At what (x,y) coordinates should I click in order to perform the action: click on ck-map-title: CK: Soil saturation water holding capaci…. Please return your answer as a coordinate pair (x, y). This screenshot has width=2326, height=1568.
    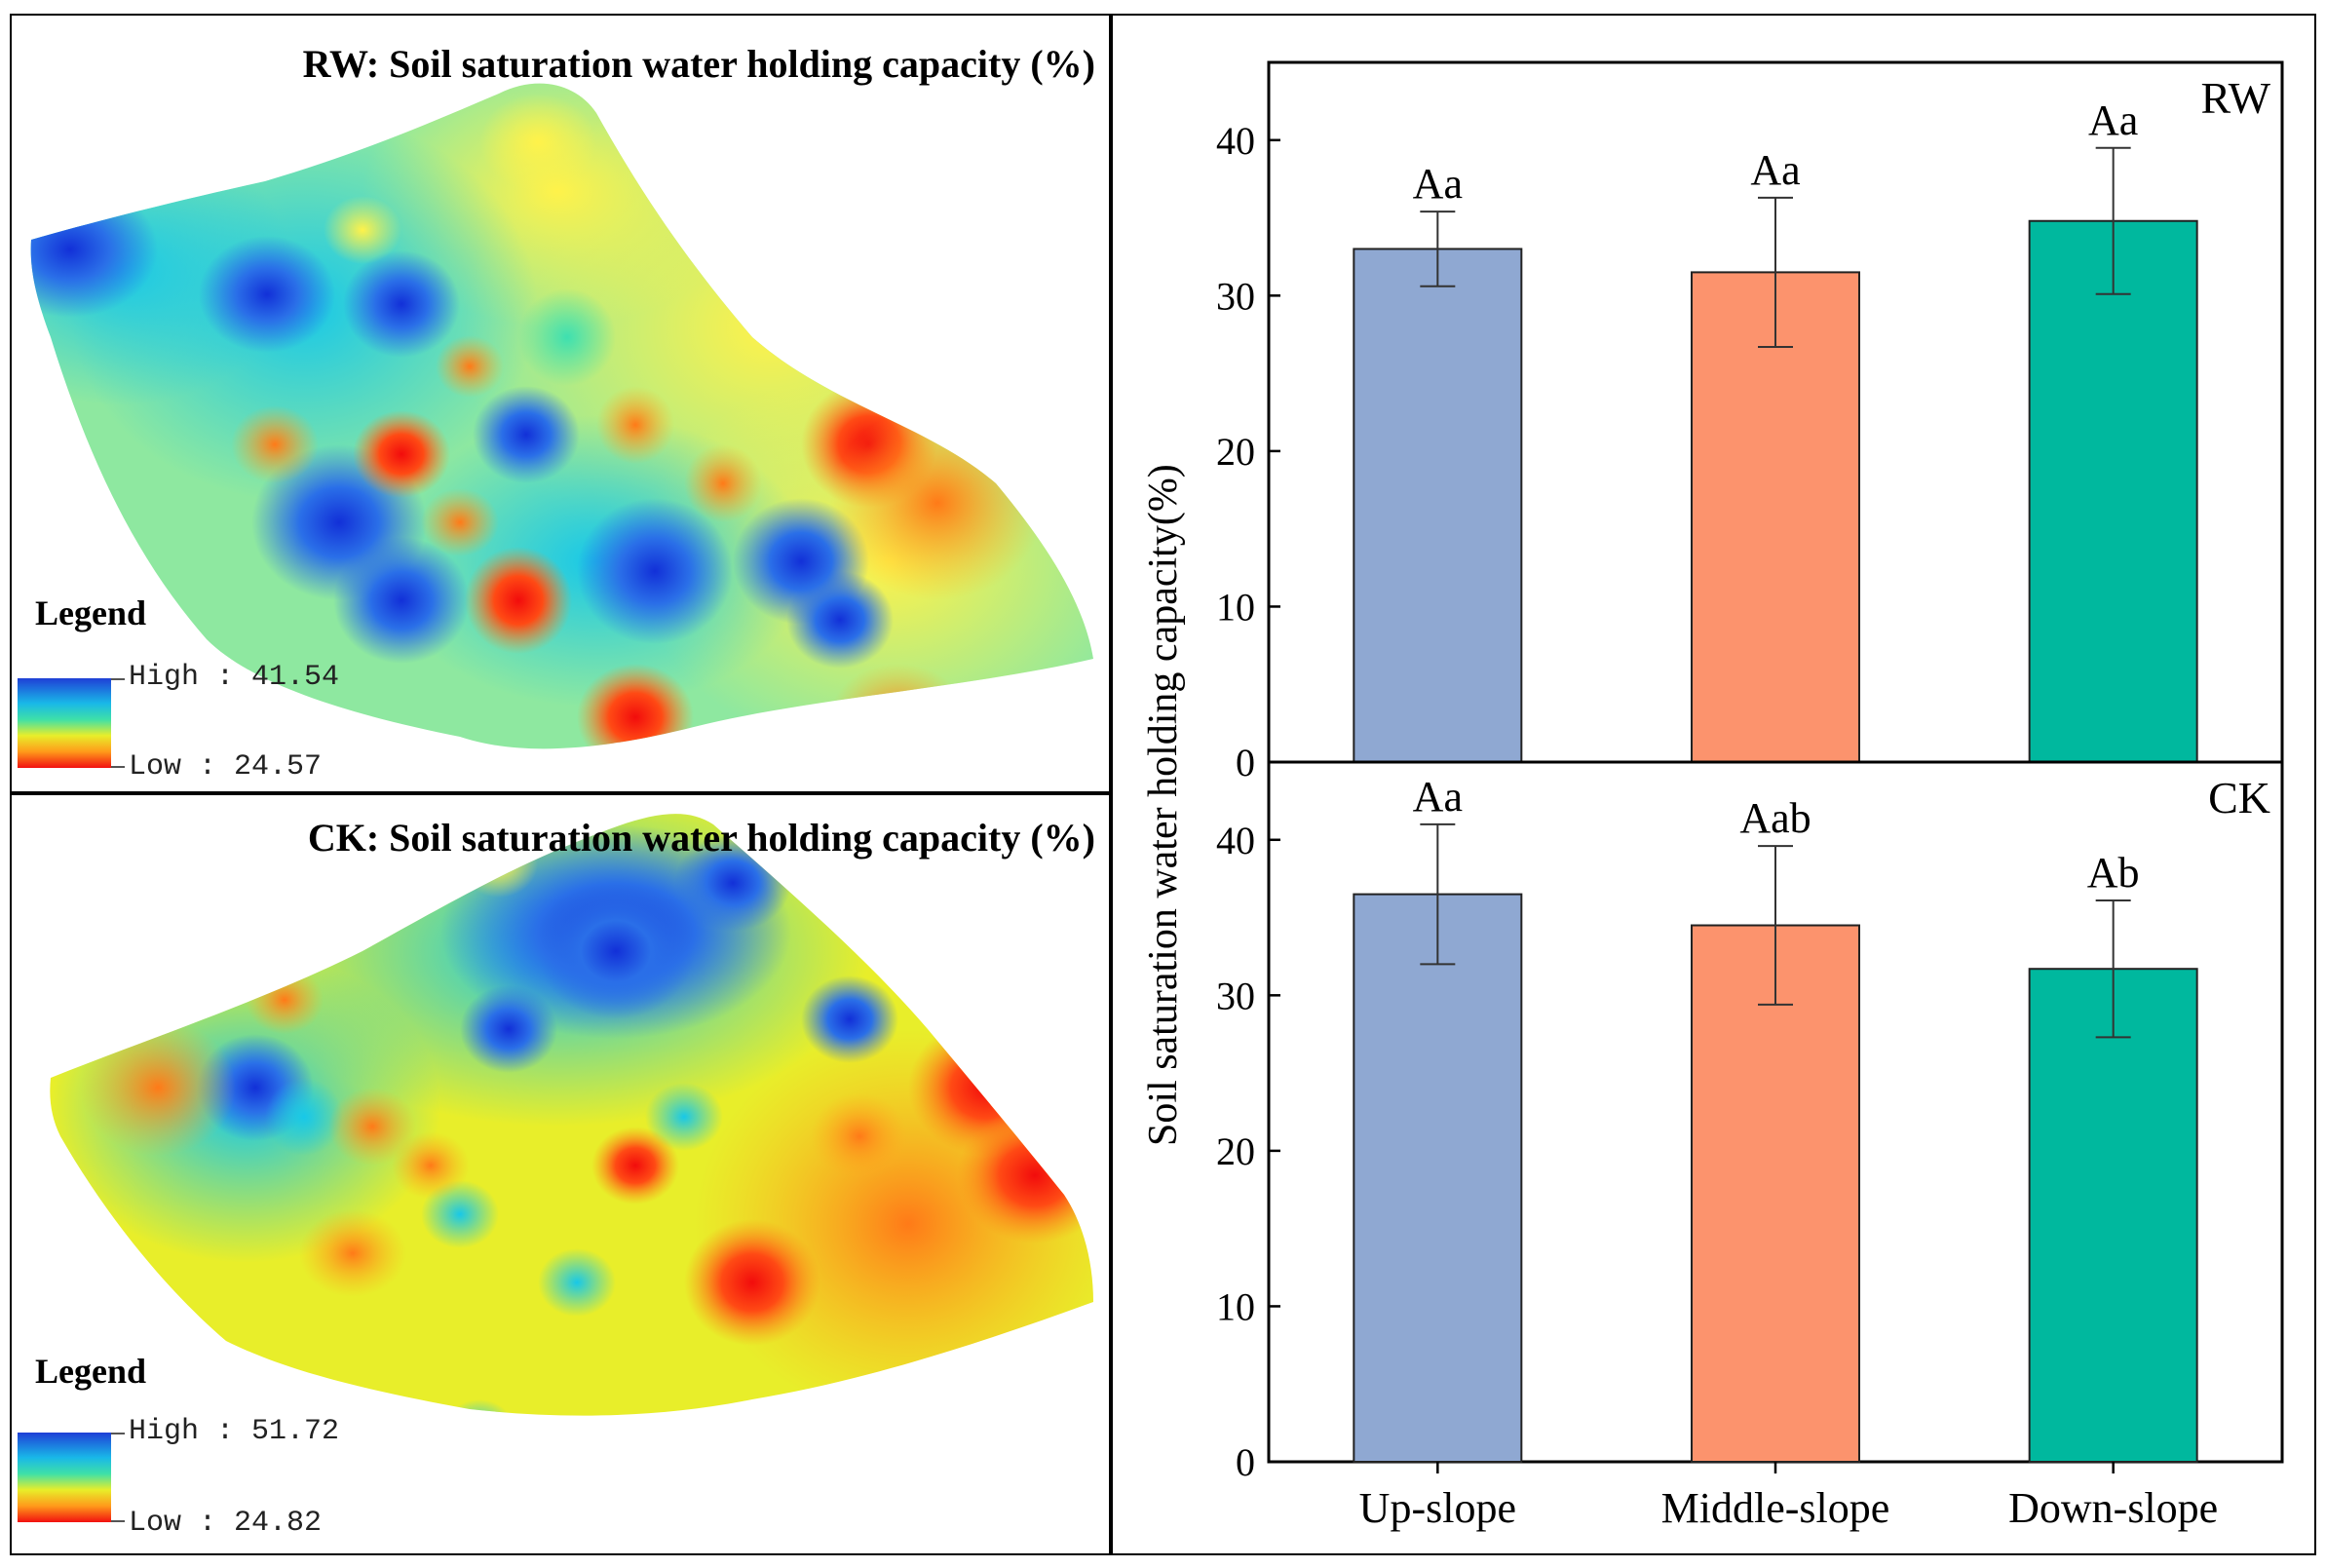
    Looking at the image, I should click on (701, 838).